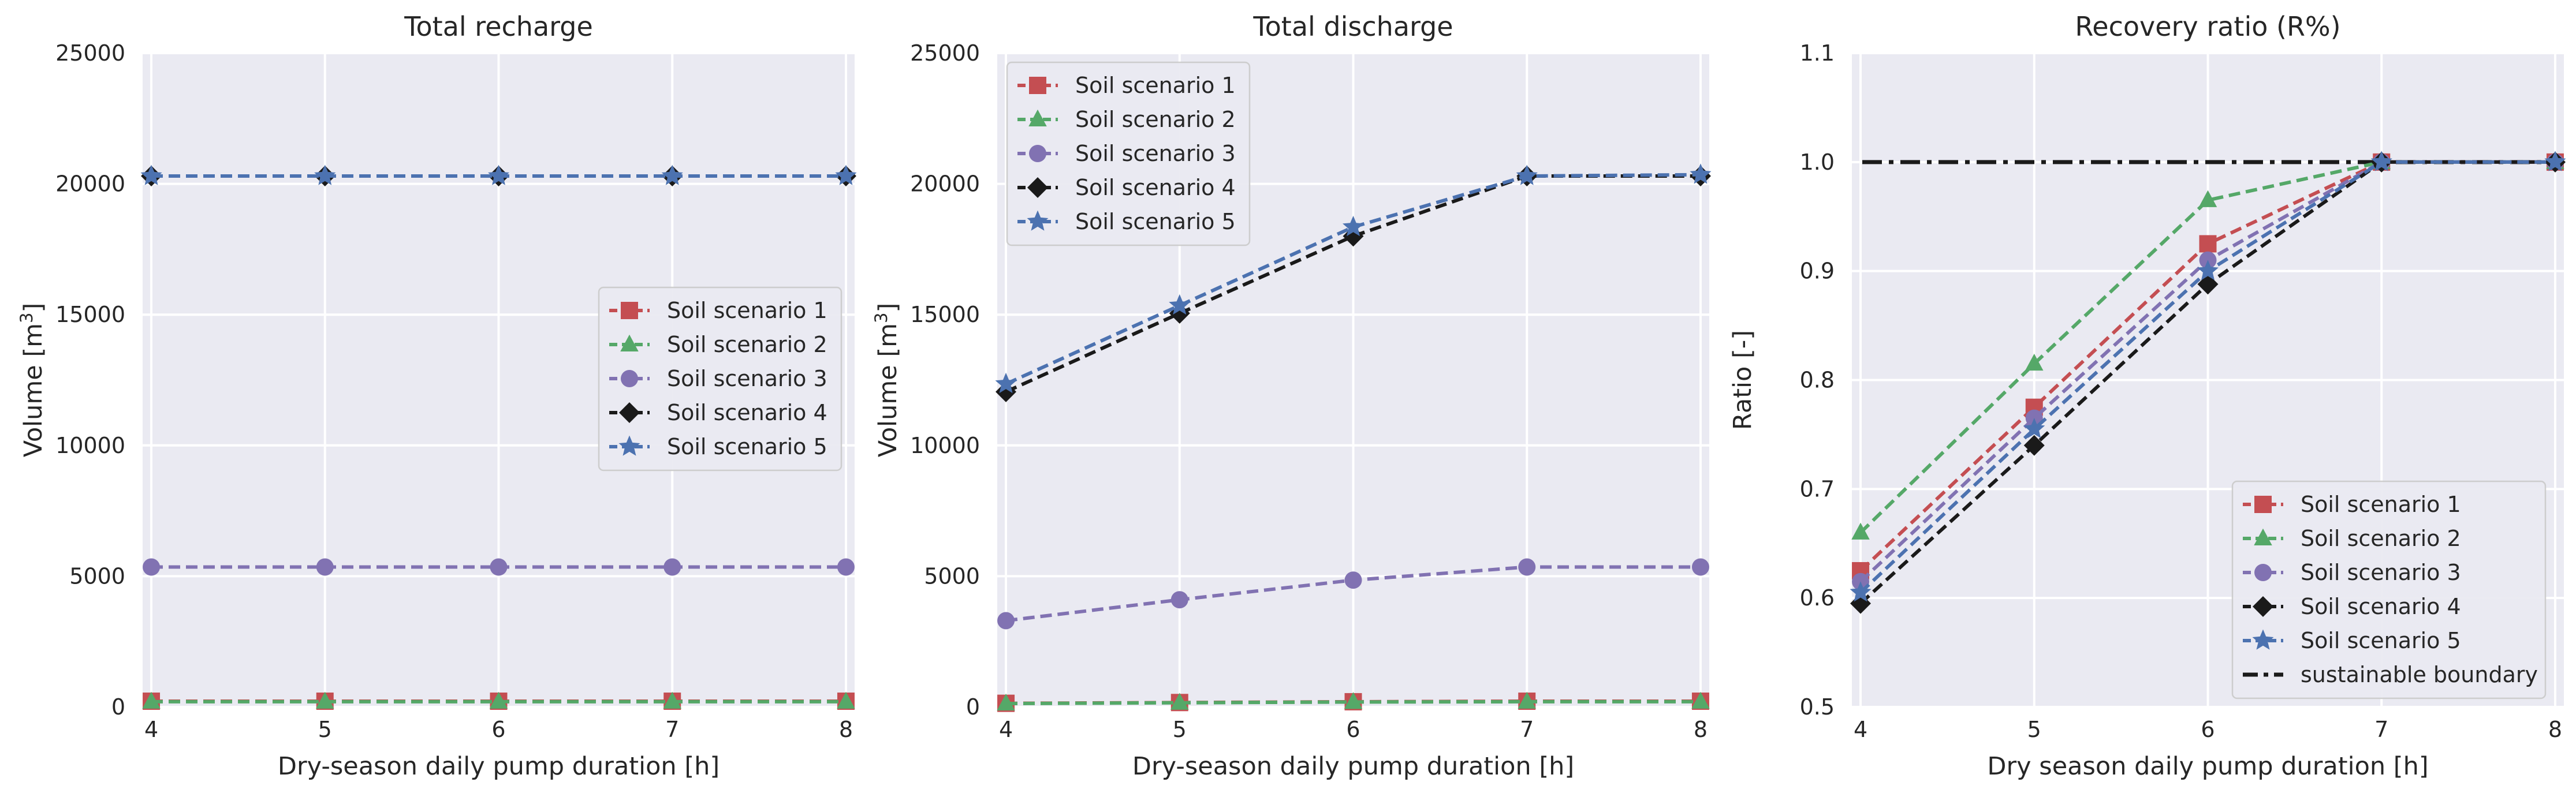  Describe the element at coordinates (945, 53) in the screenshot. I see `y-tick-label: 25000` at that location.